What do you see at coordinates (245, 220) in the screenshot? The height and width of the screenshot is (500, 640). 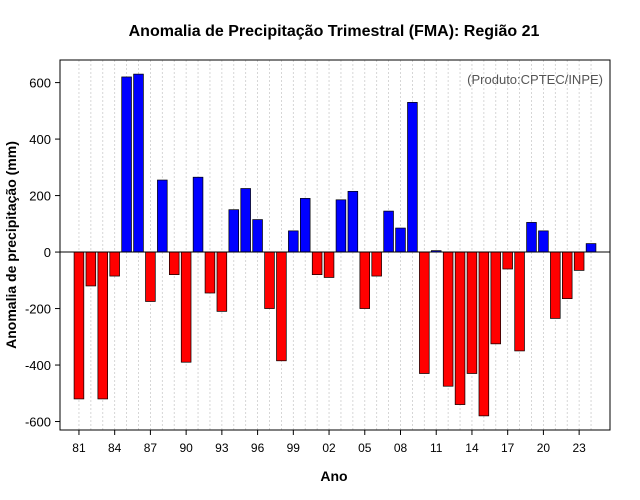 I see `bar-1995` at bounding box center [245, 220].